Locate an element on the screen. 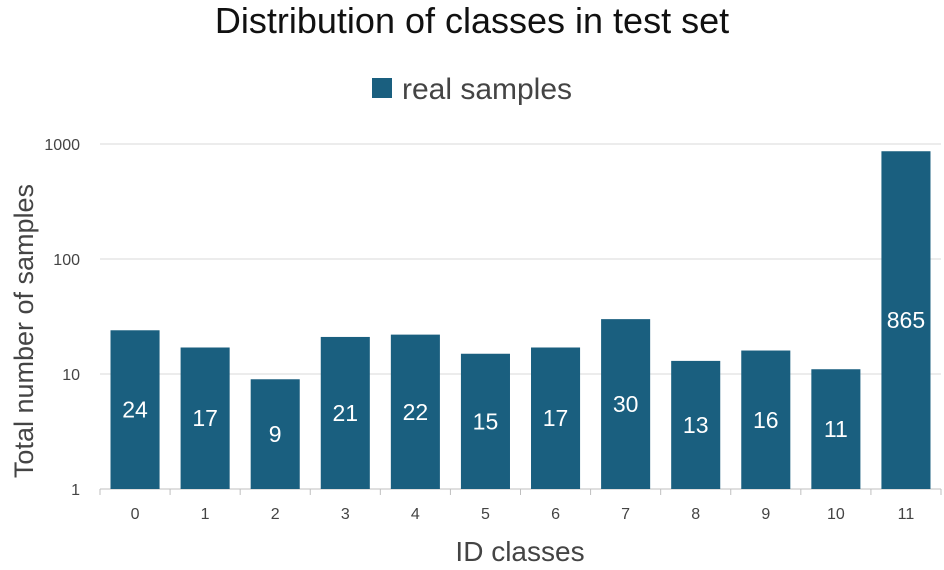 This screenshot has width=944, height=570. data-label-0: 24 is located at coordinates (135, 410).